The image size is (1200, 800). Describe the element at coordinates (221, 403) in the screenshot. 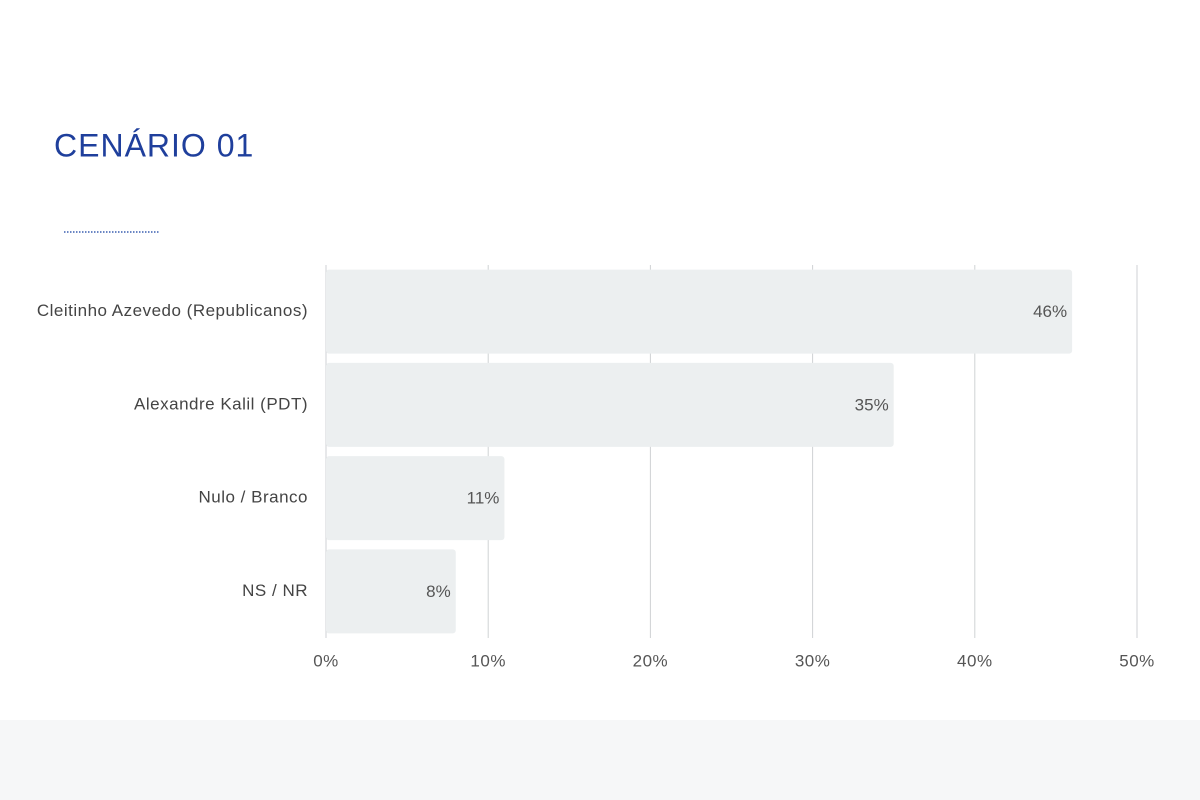

I see `y-tick-label: Alexandre Kalil (PDT)` at that location.